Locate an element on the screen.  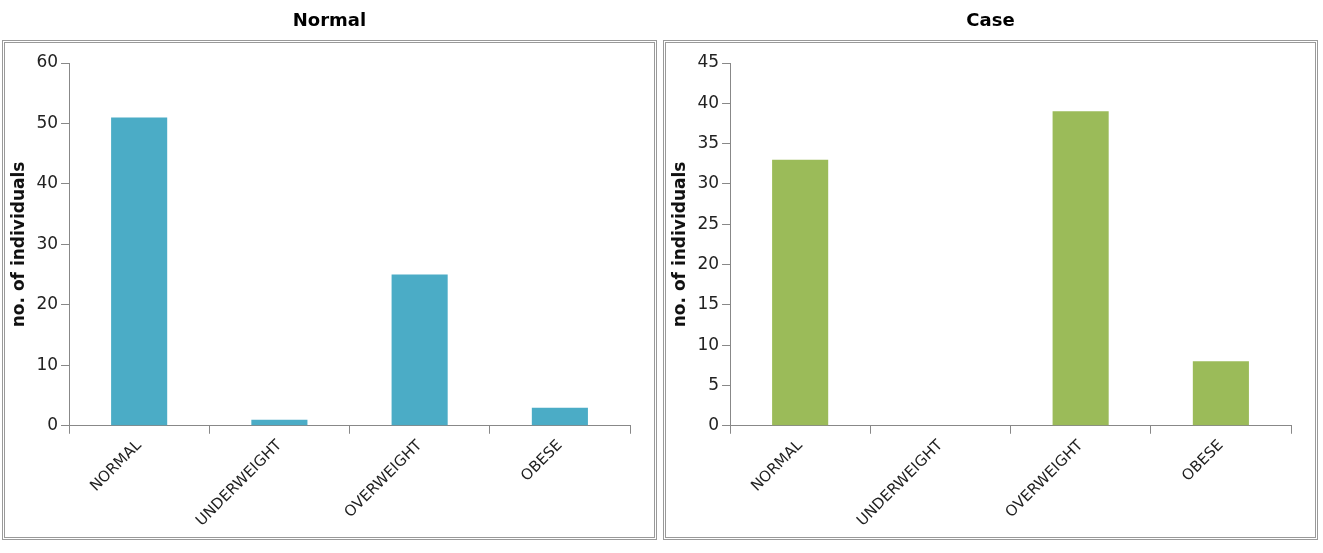
y-tick-label: 25 is located at coordinates (708, 222).